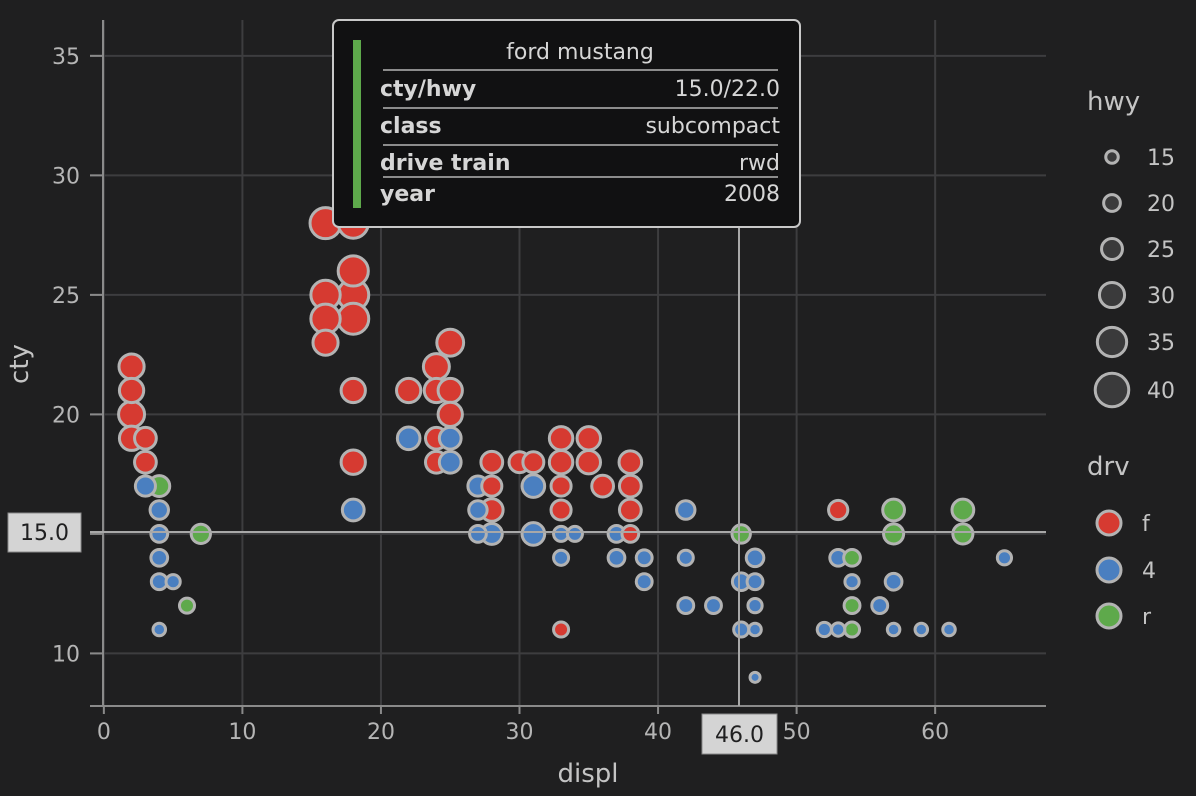 The height and width of the screenshot is (796, 1196). Describe the element at coordinates (66, 57) in the screenshot. I see `y-tick-label: 35` at that location.